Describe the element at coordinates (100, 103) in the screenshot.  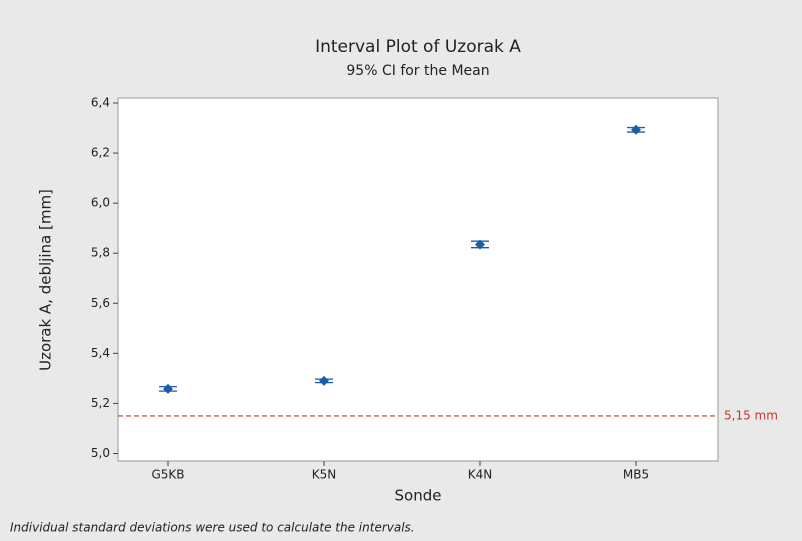
I see `y-tick-label: 6,4` at that location.